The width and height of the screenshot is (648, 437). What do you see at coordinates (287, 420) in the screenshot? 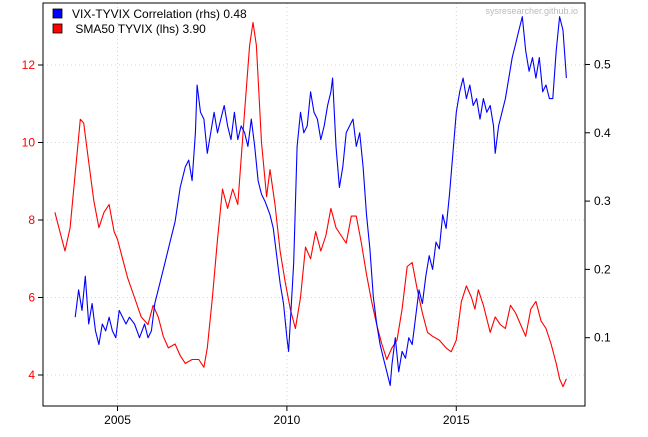
I see `x-tick-label: 2010` at bounding box center [287, 420].